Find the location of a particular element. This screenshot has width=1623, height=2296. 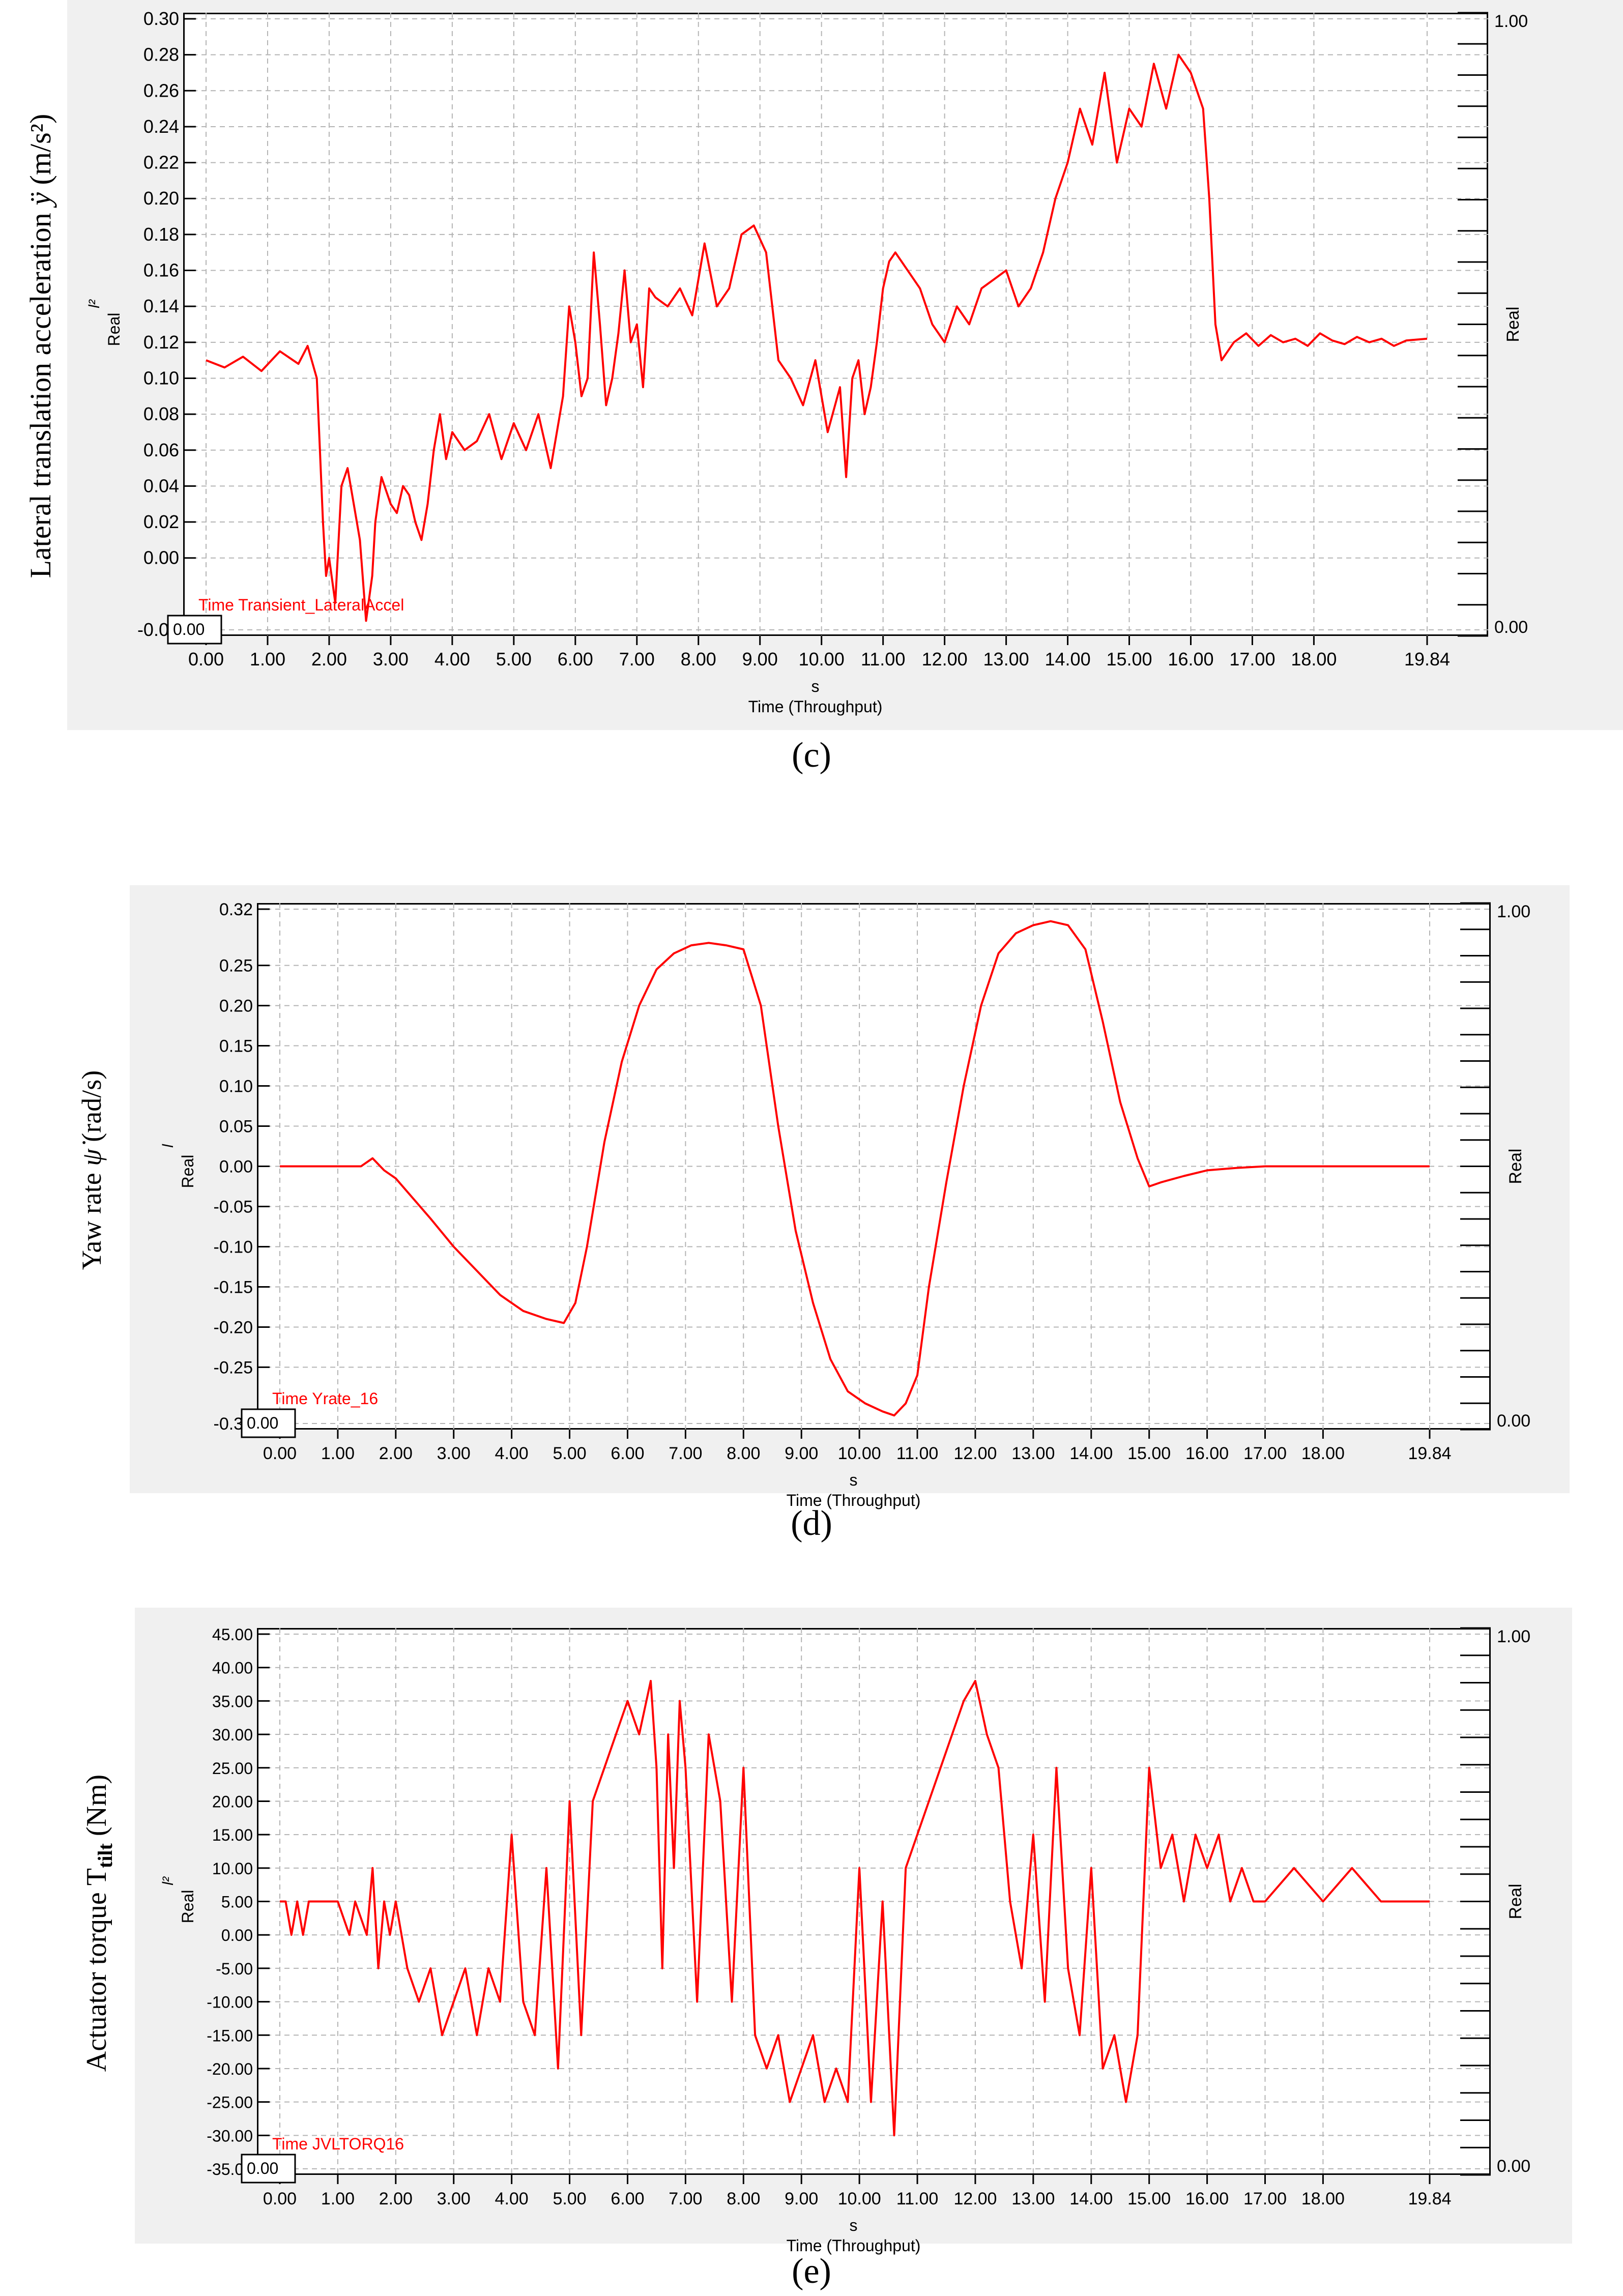

y-tick-label: -30.00 is located at coordinates (230, 2136).